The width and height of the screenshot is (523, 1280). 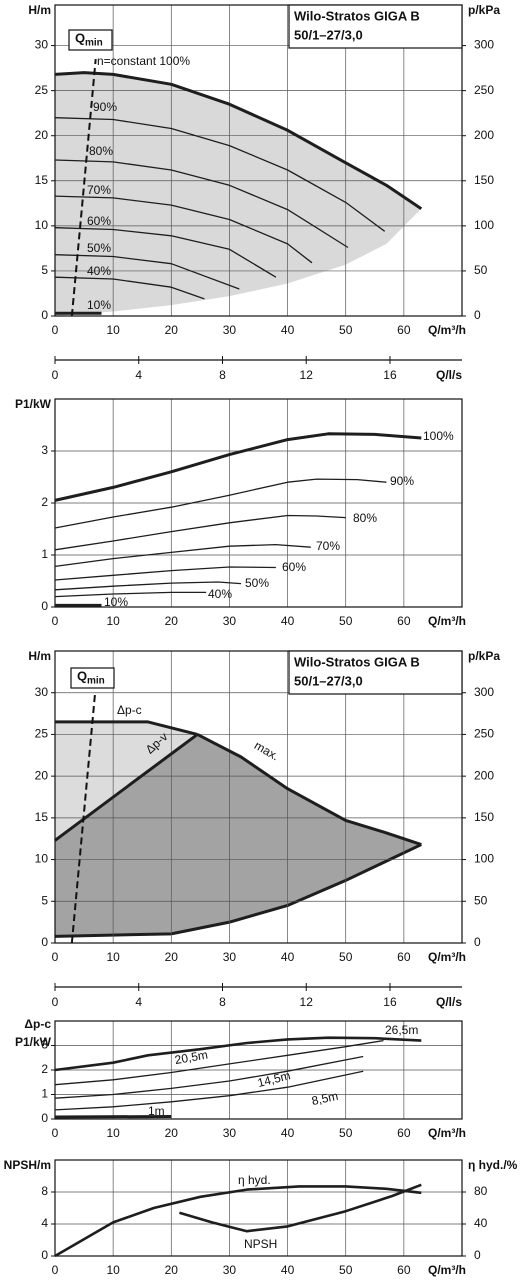 I want to click on y-axis-label: Δp-c, so click(x=37, y=1024).